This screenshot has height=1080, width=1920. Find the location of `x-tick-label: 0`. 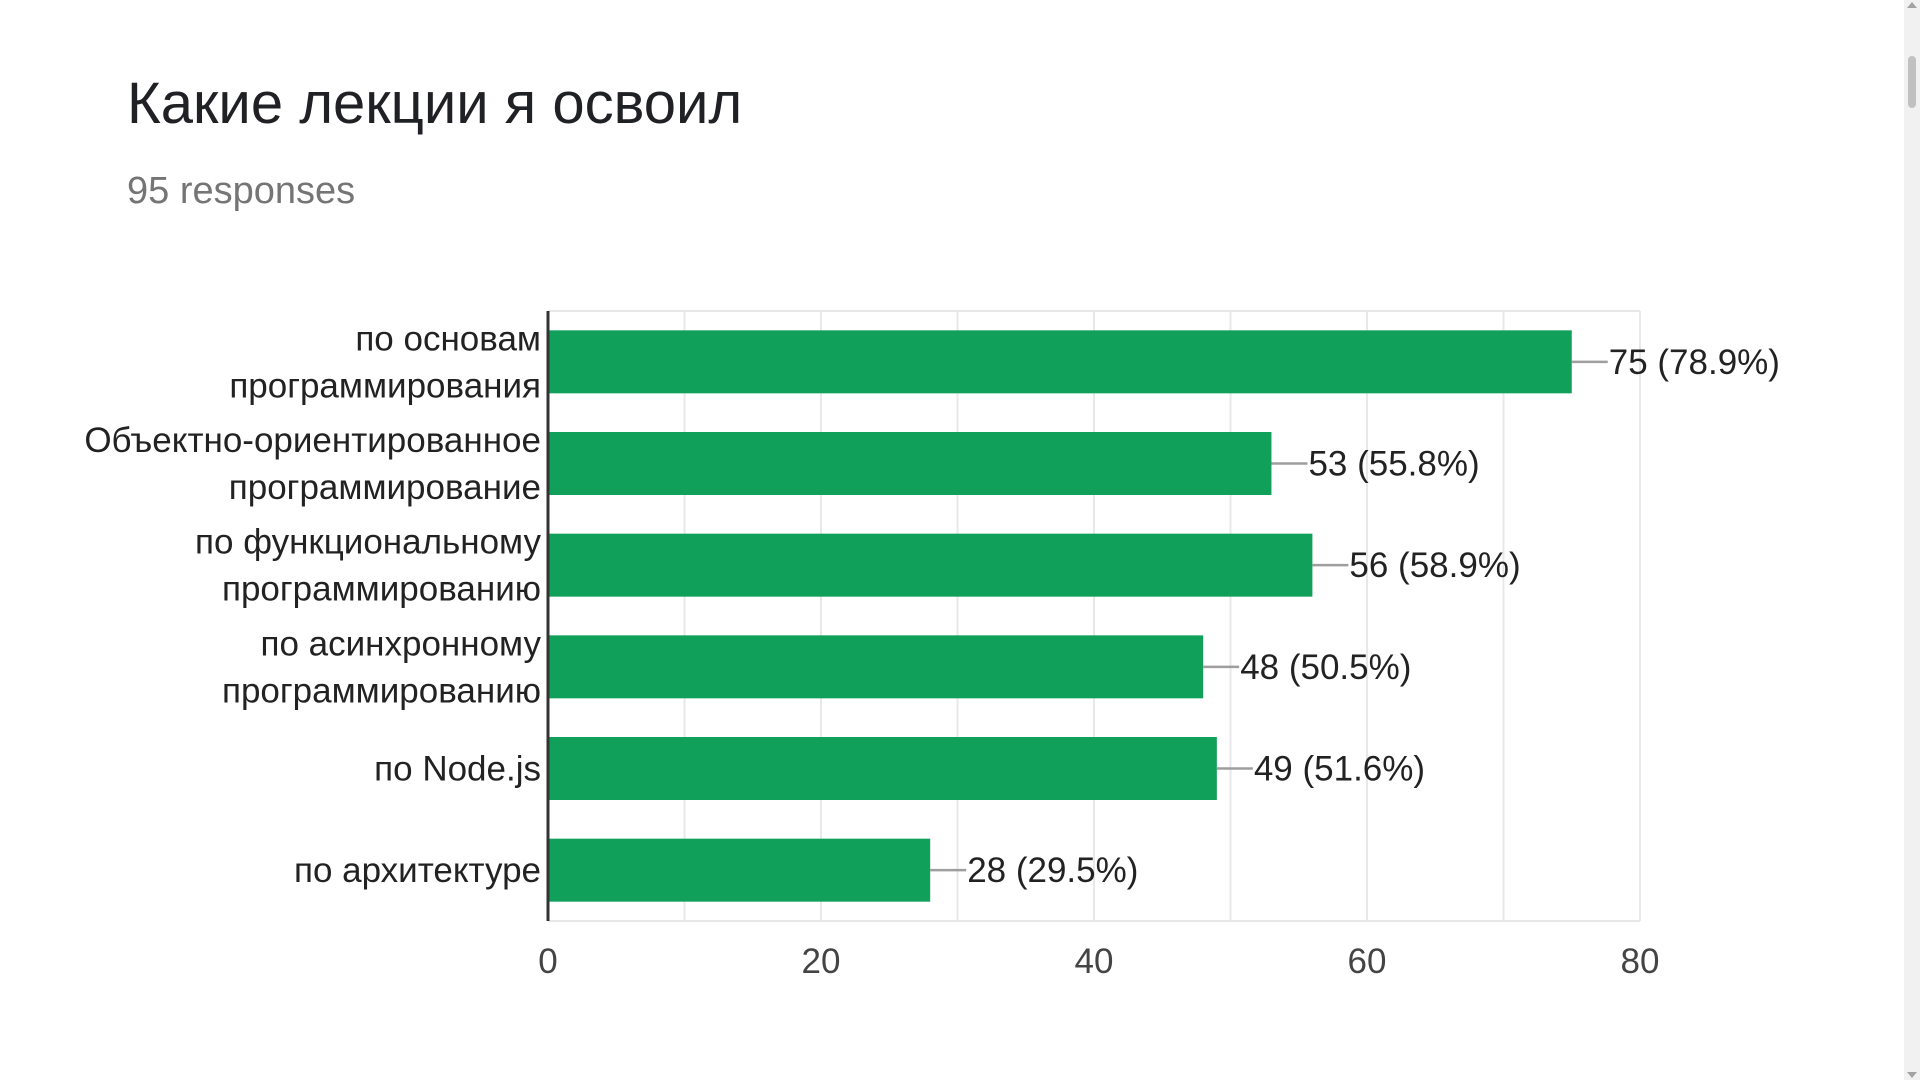

x-tick-label: 0 is located at coordinates (547, 961).